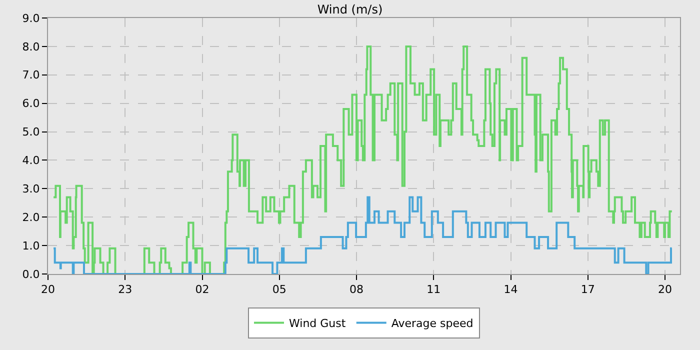 The height and width of the screenshot is (350, 700). What do you see at coordinates (202, 289) in the screenshot?
I see `x-tick-label: 02` at bounding box center [202, 289].